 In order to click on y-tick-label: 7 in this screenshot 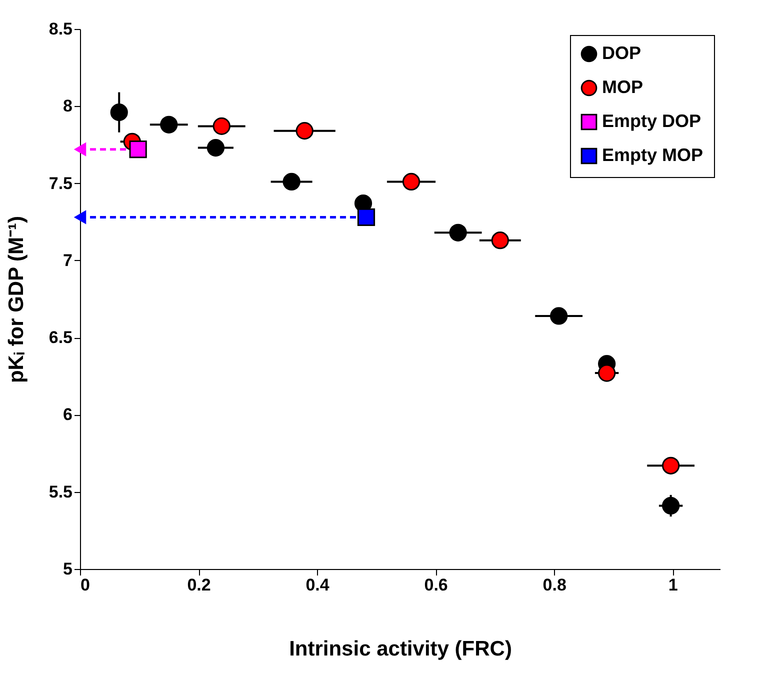, I will do `click(67, 260)`.